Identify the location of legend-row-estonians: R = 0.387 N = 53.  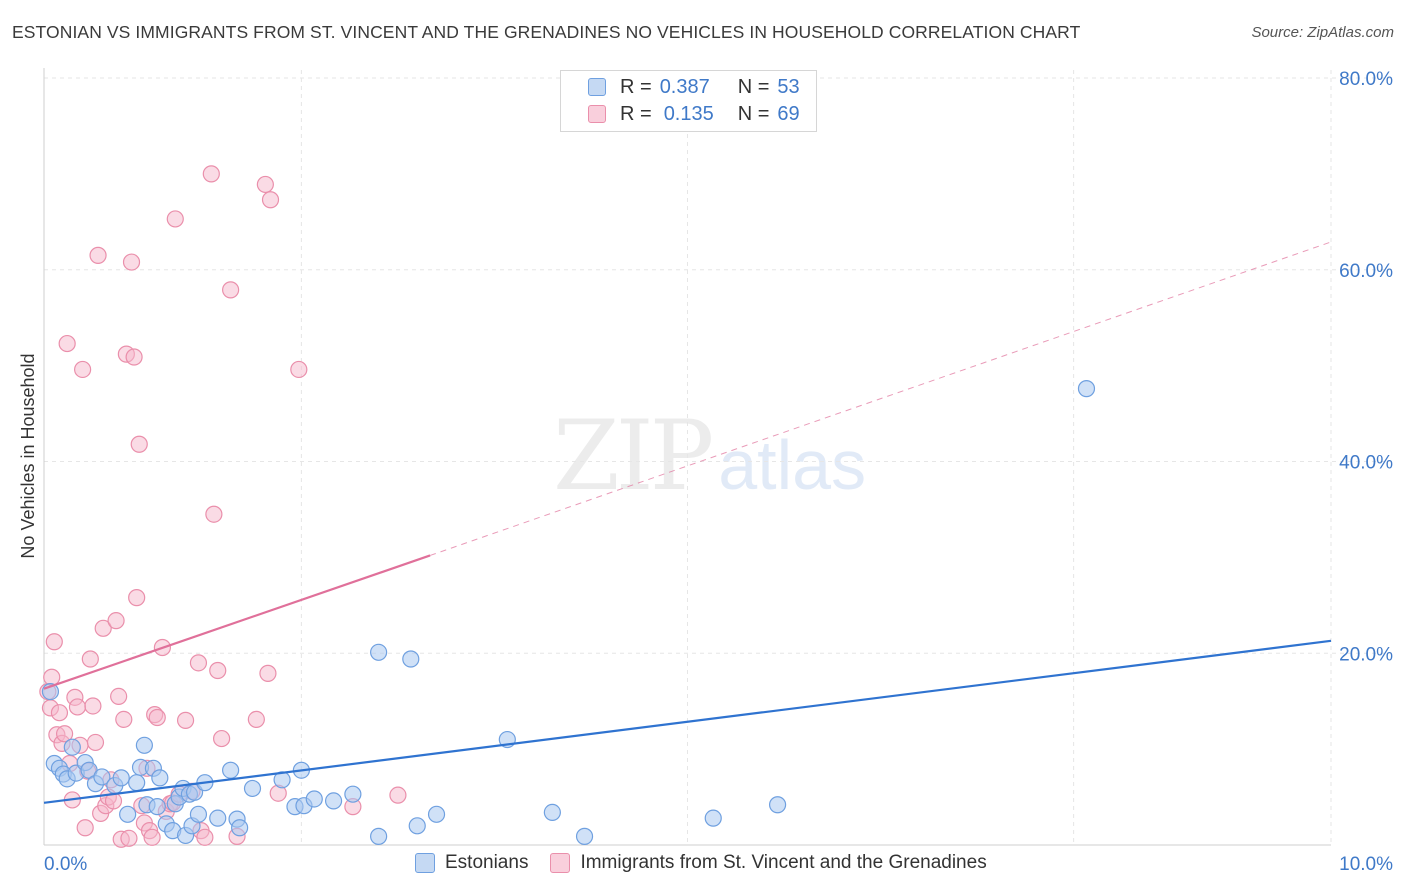
(694, 87).